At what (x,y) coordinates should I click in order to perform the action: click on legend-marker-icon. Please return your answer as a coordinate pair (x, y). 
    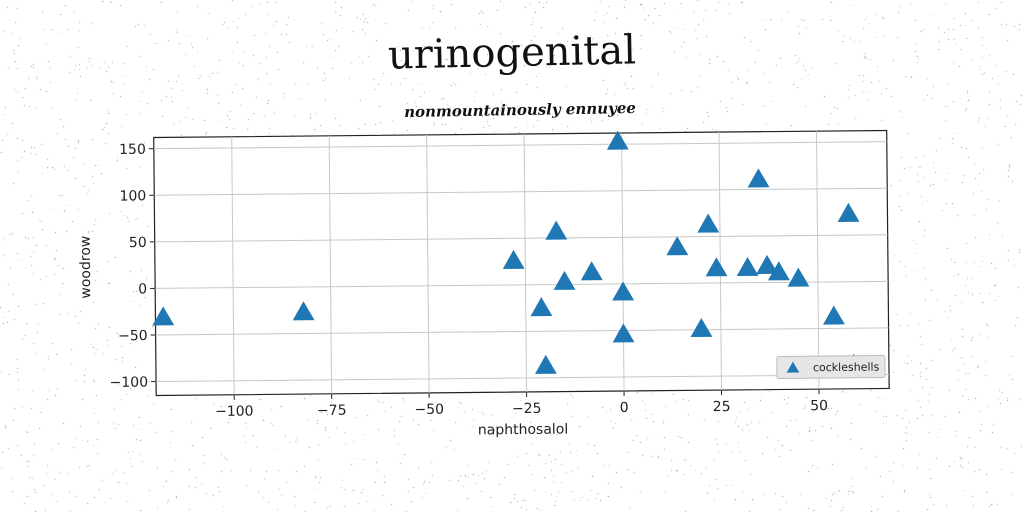
    Looking at the image, I should click on (793, 367).